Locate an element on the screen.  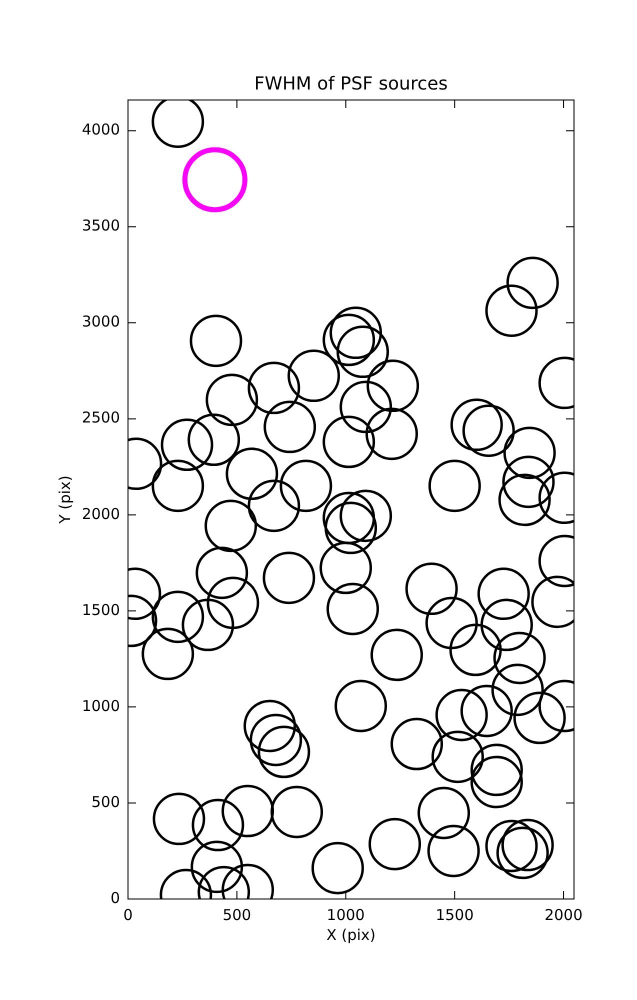
x-tick-label: 0 is located at coordinates (128, 915).